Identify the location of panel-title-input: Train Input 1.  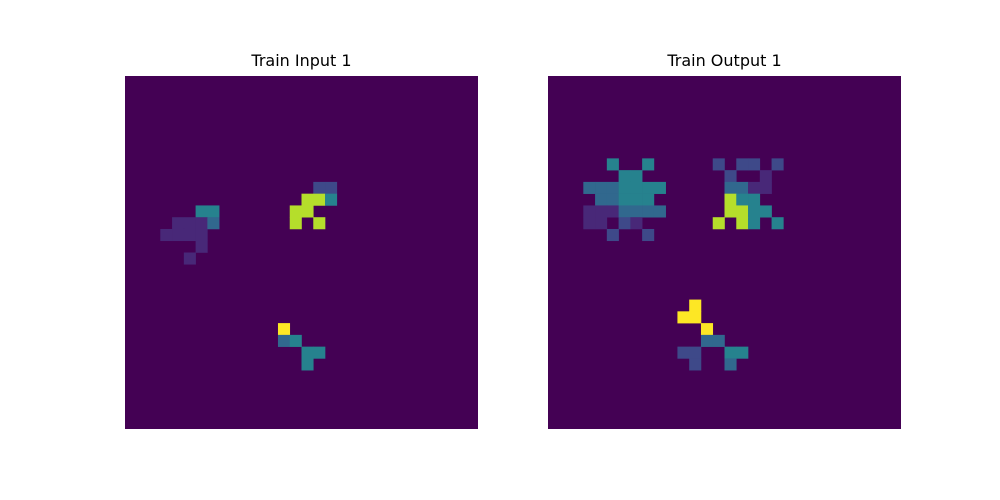
(301, 60).